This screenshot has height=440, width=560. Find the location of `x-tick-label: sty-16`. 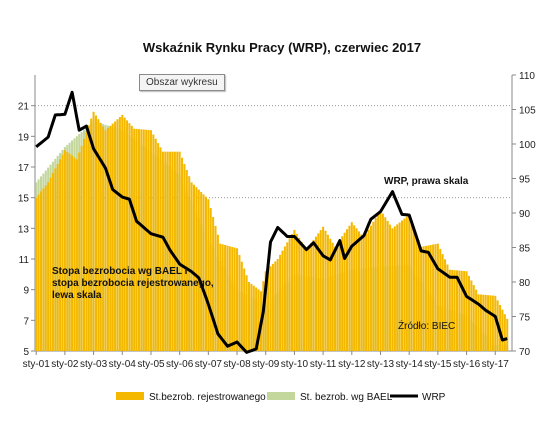

x-tick-label: sty-16 is located at coordinates (467, 364).